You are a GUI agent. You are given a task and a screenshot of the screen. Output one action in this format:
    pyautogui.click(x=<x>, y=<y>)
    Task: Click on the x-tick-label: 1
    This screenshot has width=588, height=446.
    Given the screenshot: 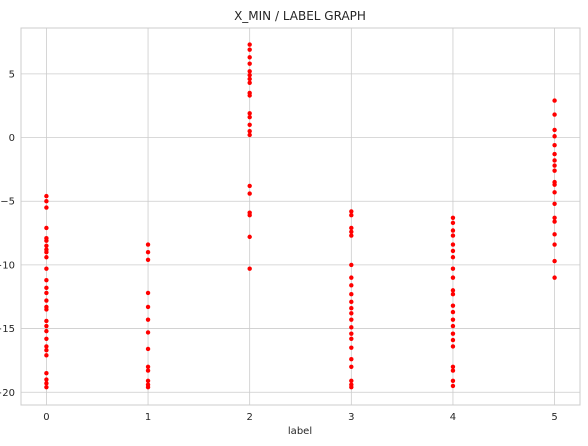 What is the action you would take?
    pyautogui.click(x=148, y=417)
    